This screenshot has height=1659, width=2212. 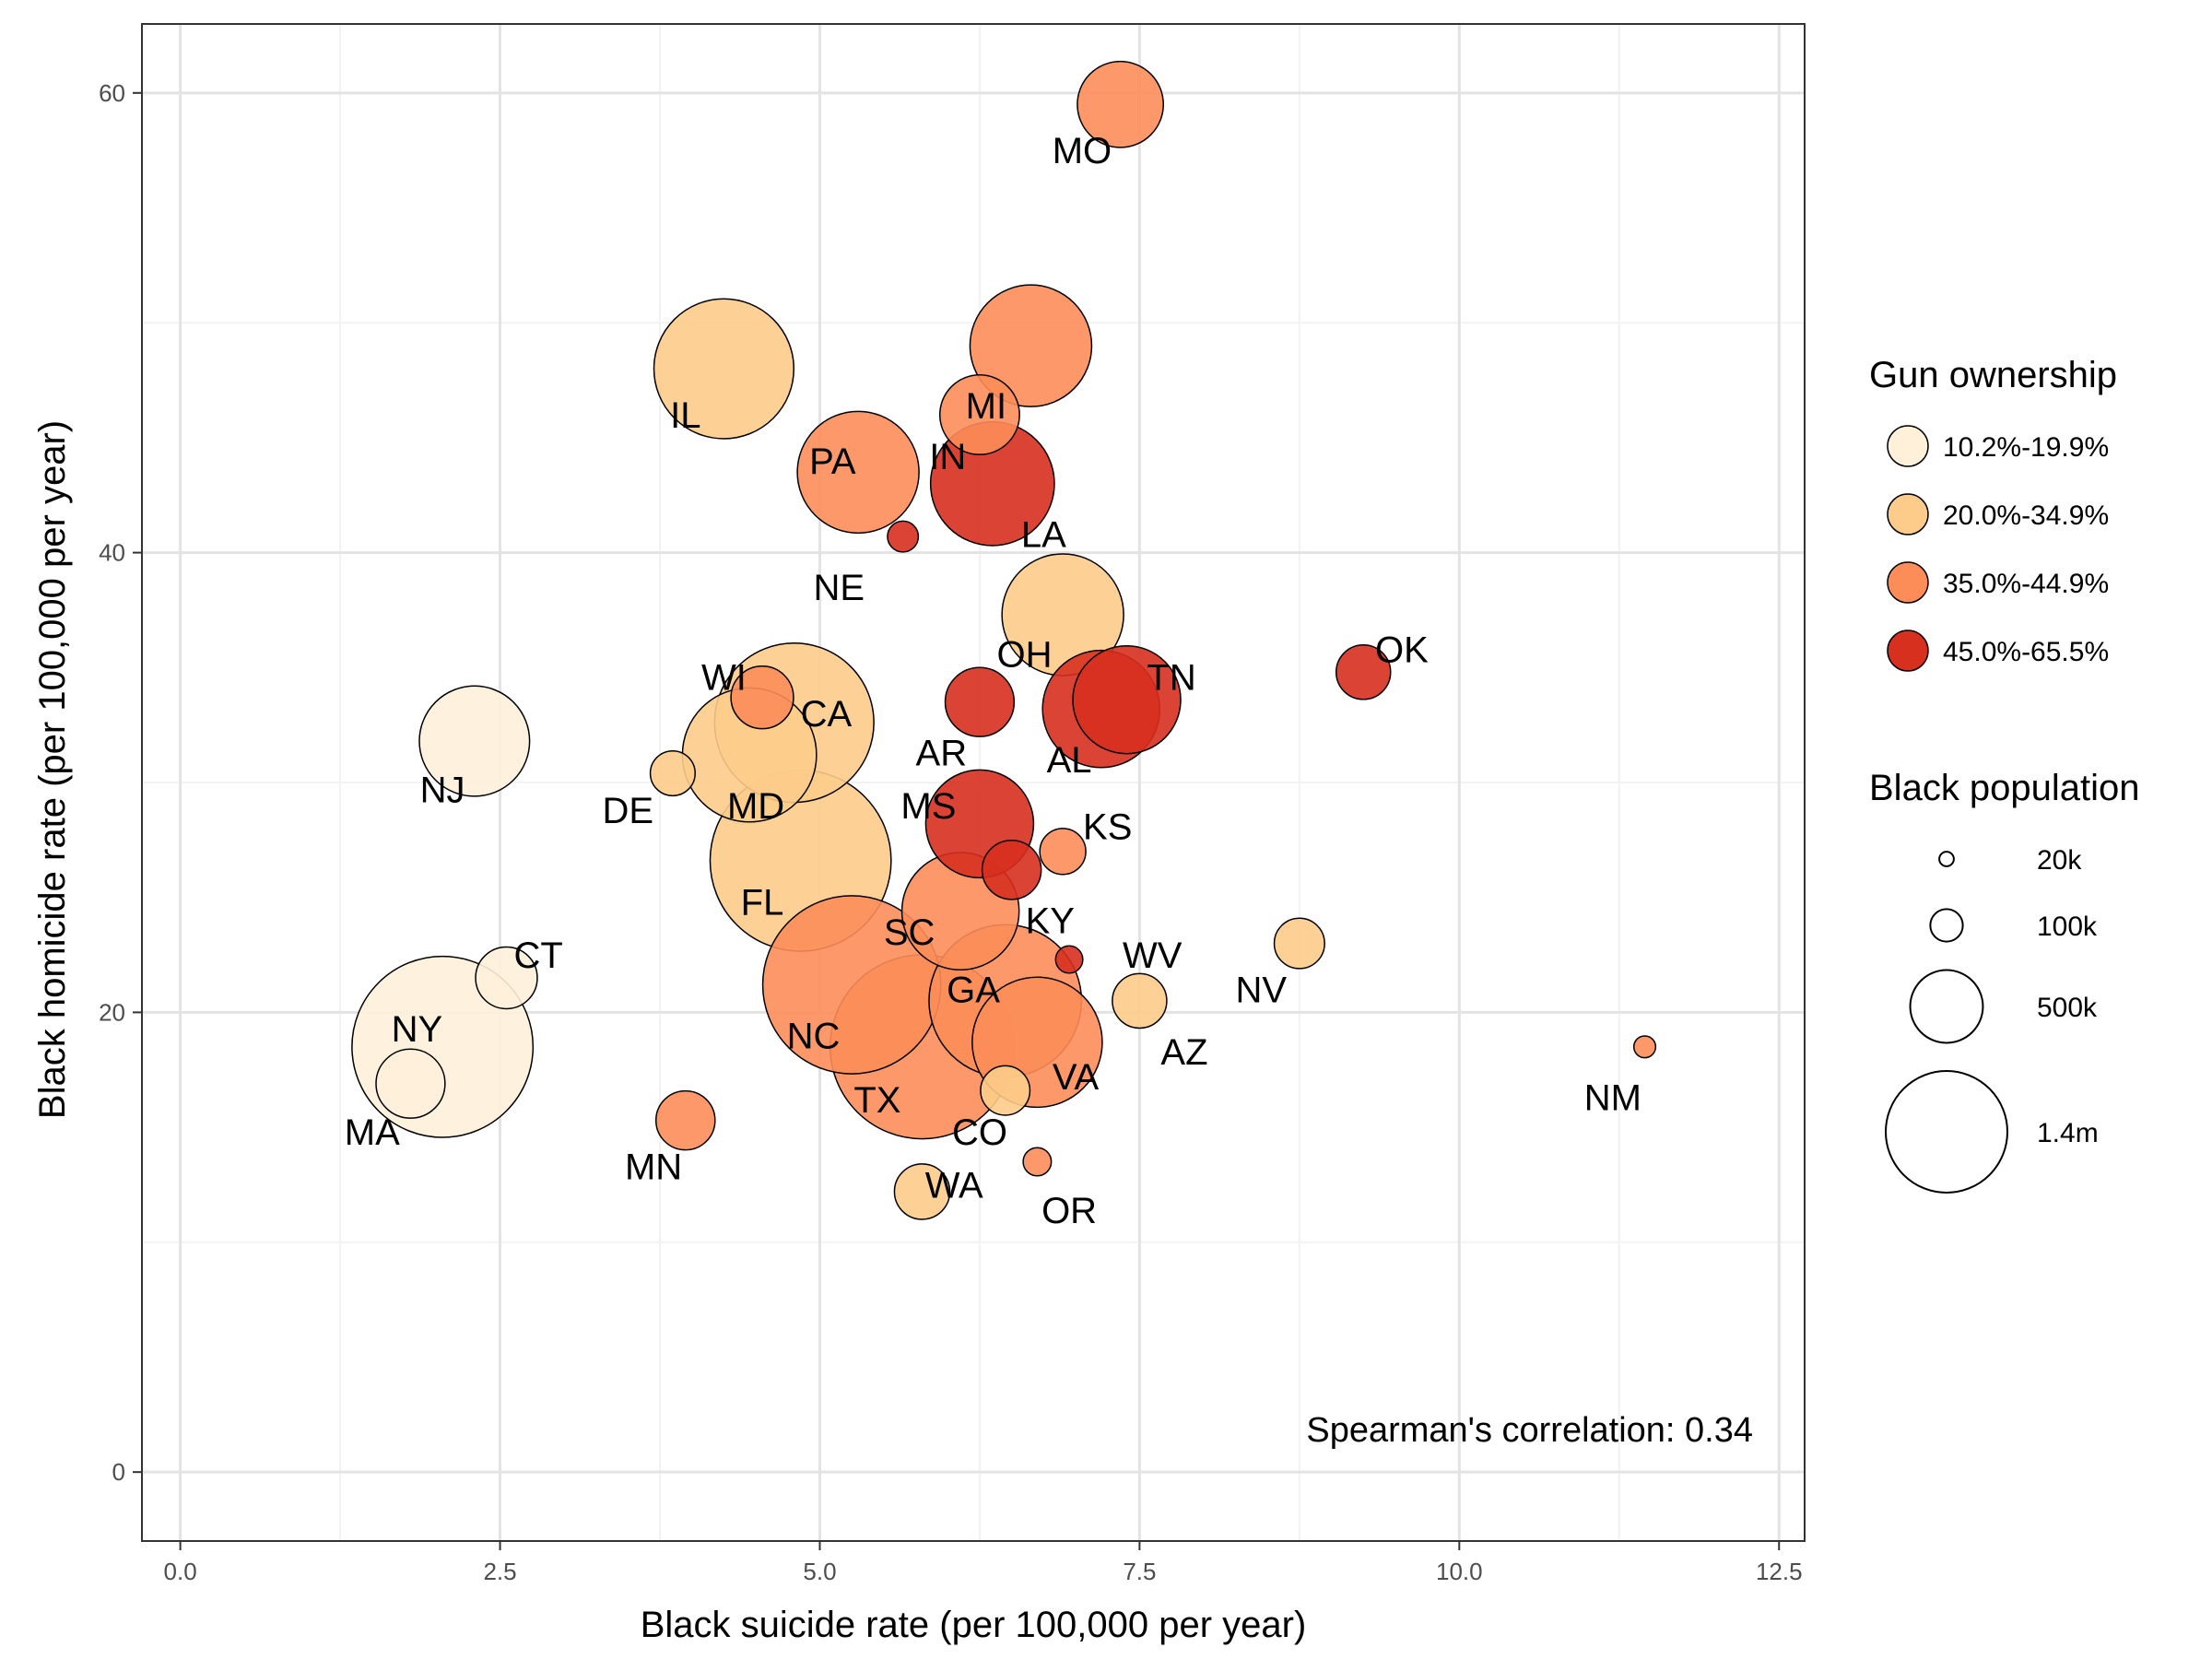 I want to click on point-label-ky: KY, so click(x=1050, y=921).